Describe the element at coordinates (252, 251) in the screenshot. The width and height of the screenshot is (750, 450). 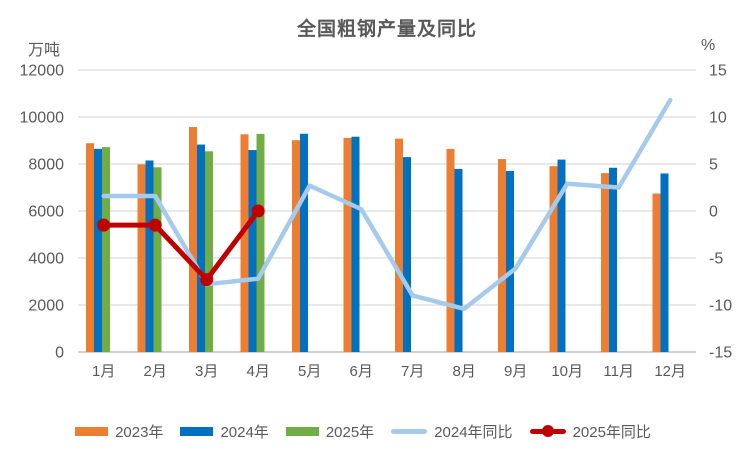
I see `bar-2024年-4月` at that location.